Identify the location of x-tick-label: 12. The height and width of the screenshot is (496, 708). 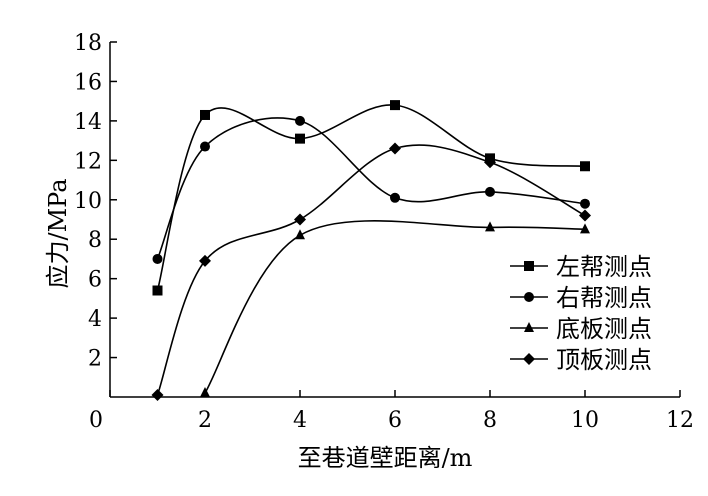
(680, 420).